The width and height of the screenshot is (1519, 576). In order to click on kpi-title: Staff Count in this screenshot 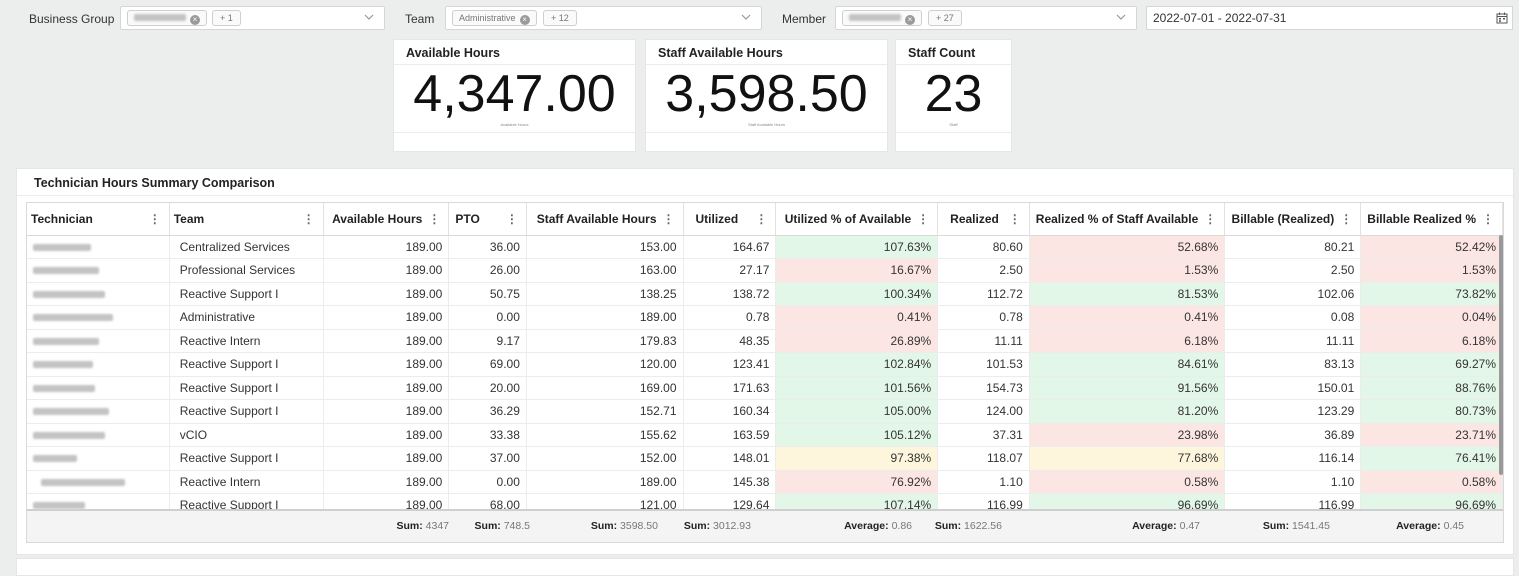, I will do `click(942, 53)`.